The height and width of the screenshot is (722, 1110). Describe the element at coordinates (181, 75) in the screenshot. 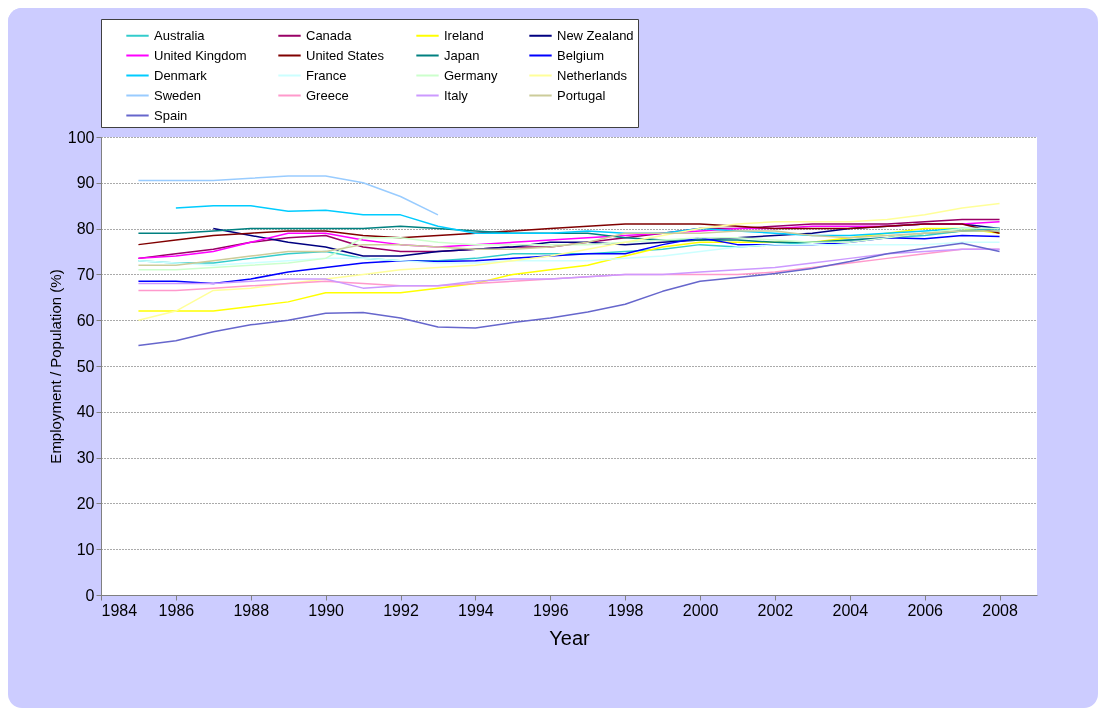

I see `legend-label: Denmark` at that location.